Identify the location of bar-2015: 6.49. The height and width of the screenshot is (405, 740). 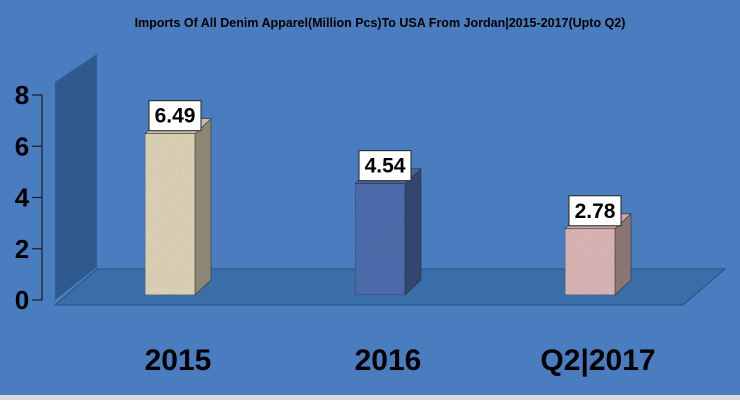
(178, 198).